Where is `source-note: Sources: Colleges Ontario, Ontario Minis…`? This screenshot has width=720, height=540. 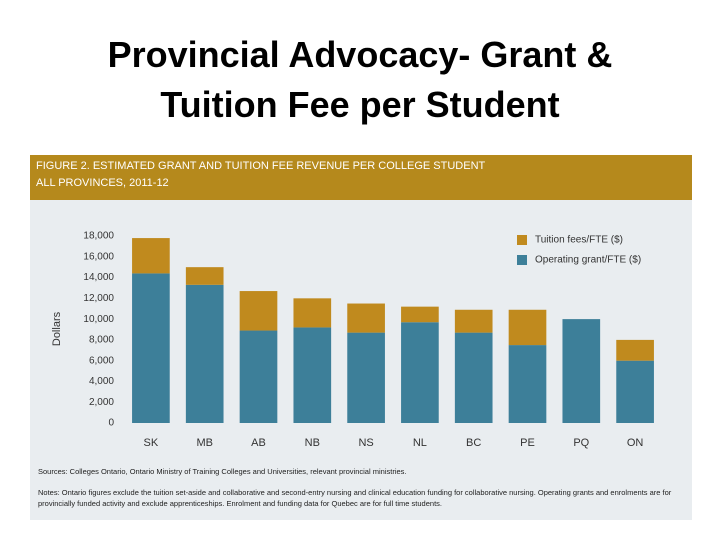 source-note: Sources: Colleges Ontario, Ontario Minis… is located at coordinates (222, 471).